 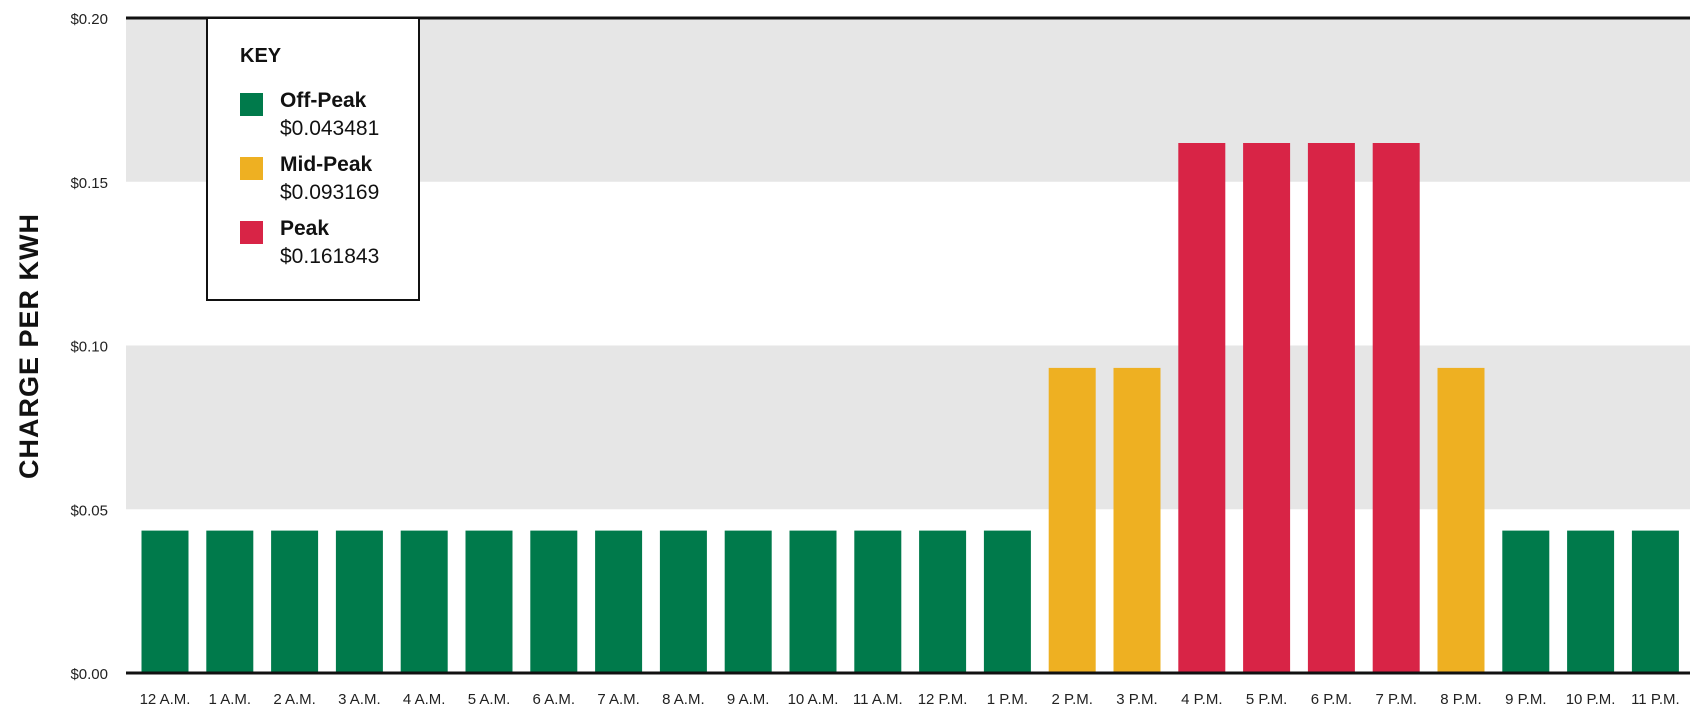 I want to click on legend-rate: $0.043481, so click(x=330, y=128).